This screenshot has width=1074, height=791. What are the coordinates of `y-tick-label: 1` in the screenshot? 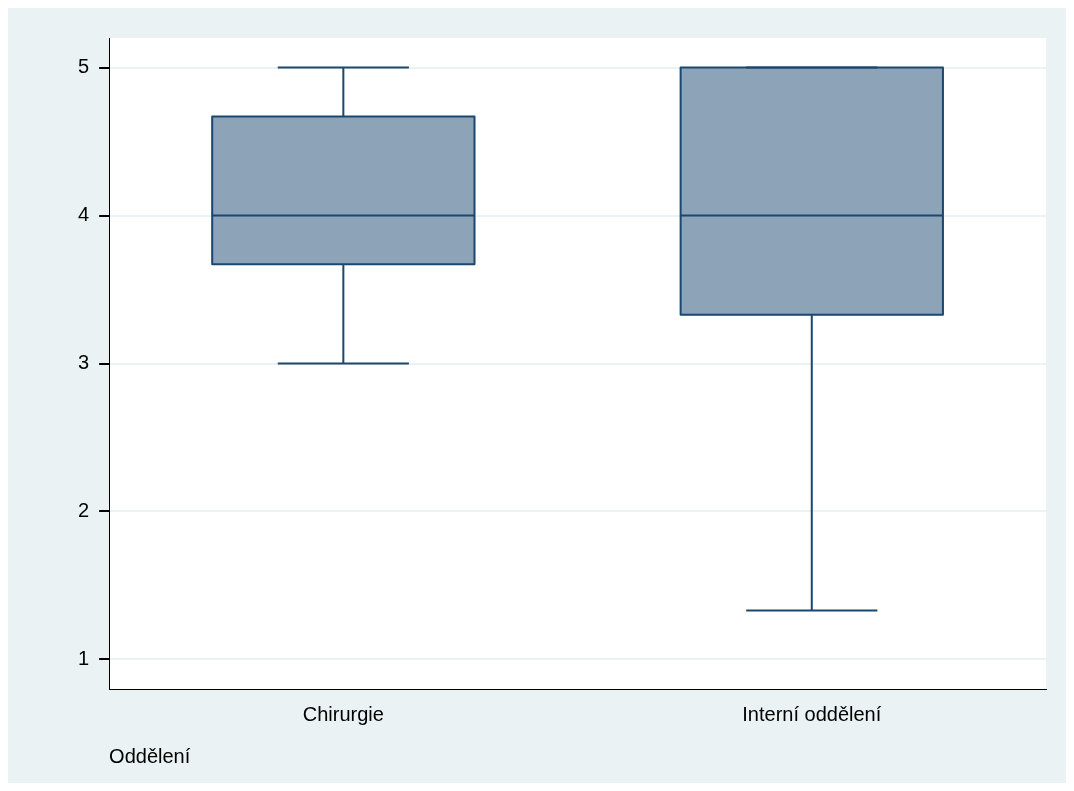 It's located at (84, 657).